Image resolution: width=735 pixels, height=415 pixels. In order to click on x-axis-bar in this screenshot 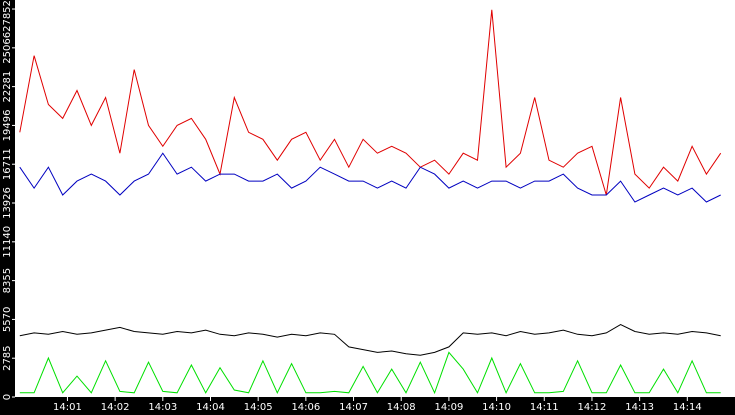, I will do `click(367, 406)`.